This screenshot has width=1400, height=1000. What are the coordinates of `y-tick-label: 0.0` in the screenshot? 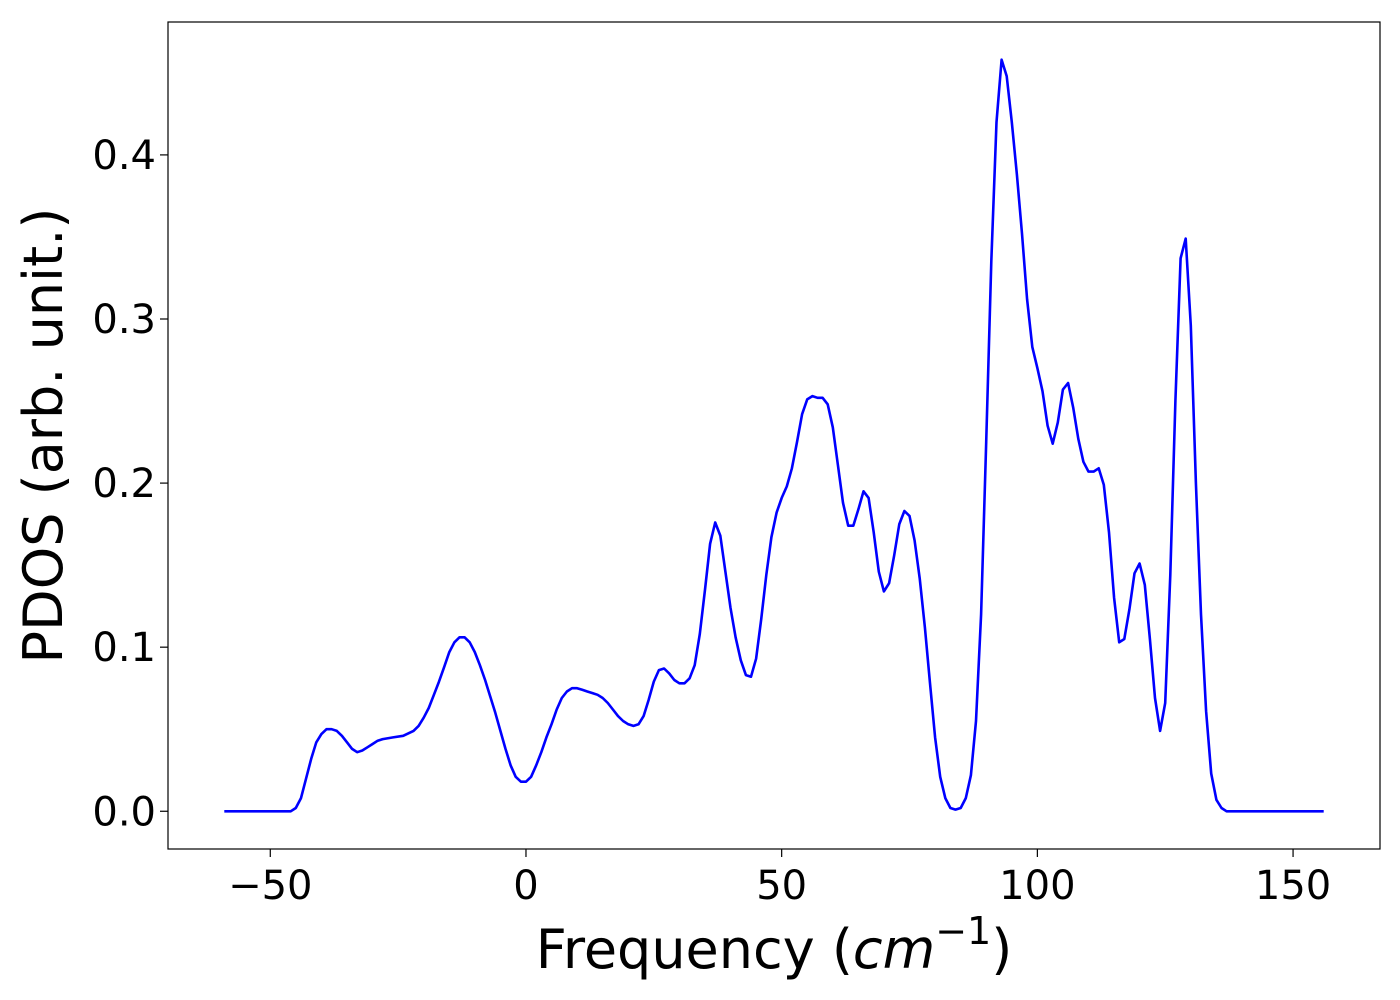 It's located at (124, 812).